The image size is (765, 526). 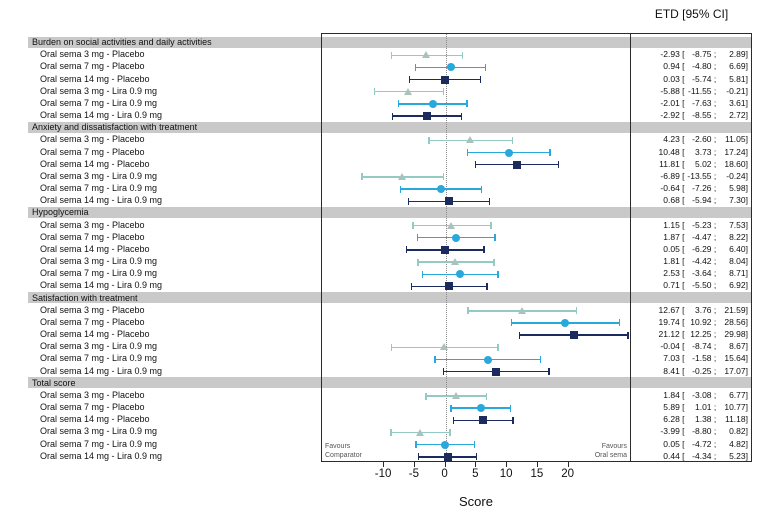 What do you see at coordinates (691, 371) in the screenshot?
I see `value-cell: 8.41 [-0.25 ; 17.07]` at bounding box center [691, 371].